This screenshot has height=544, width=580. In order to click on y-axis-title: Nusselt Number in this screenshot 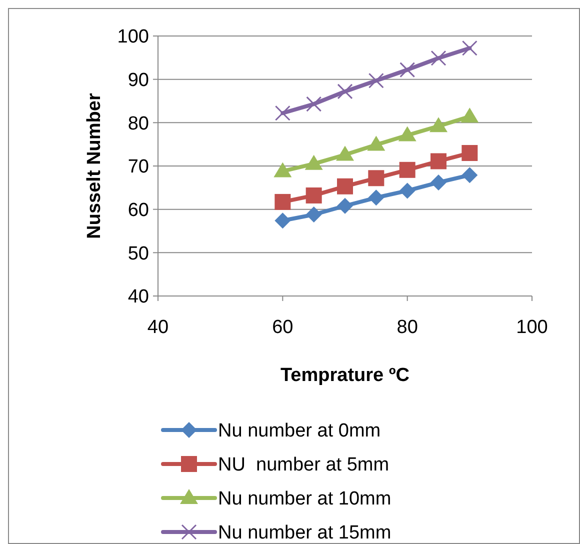, I will do `click(94, 165)`.